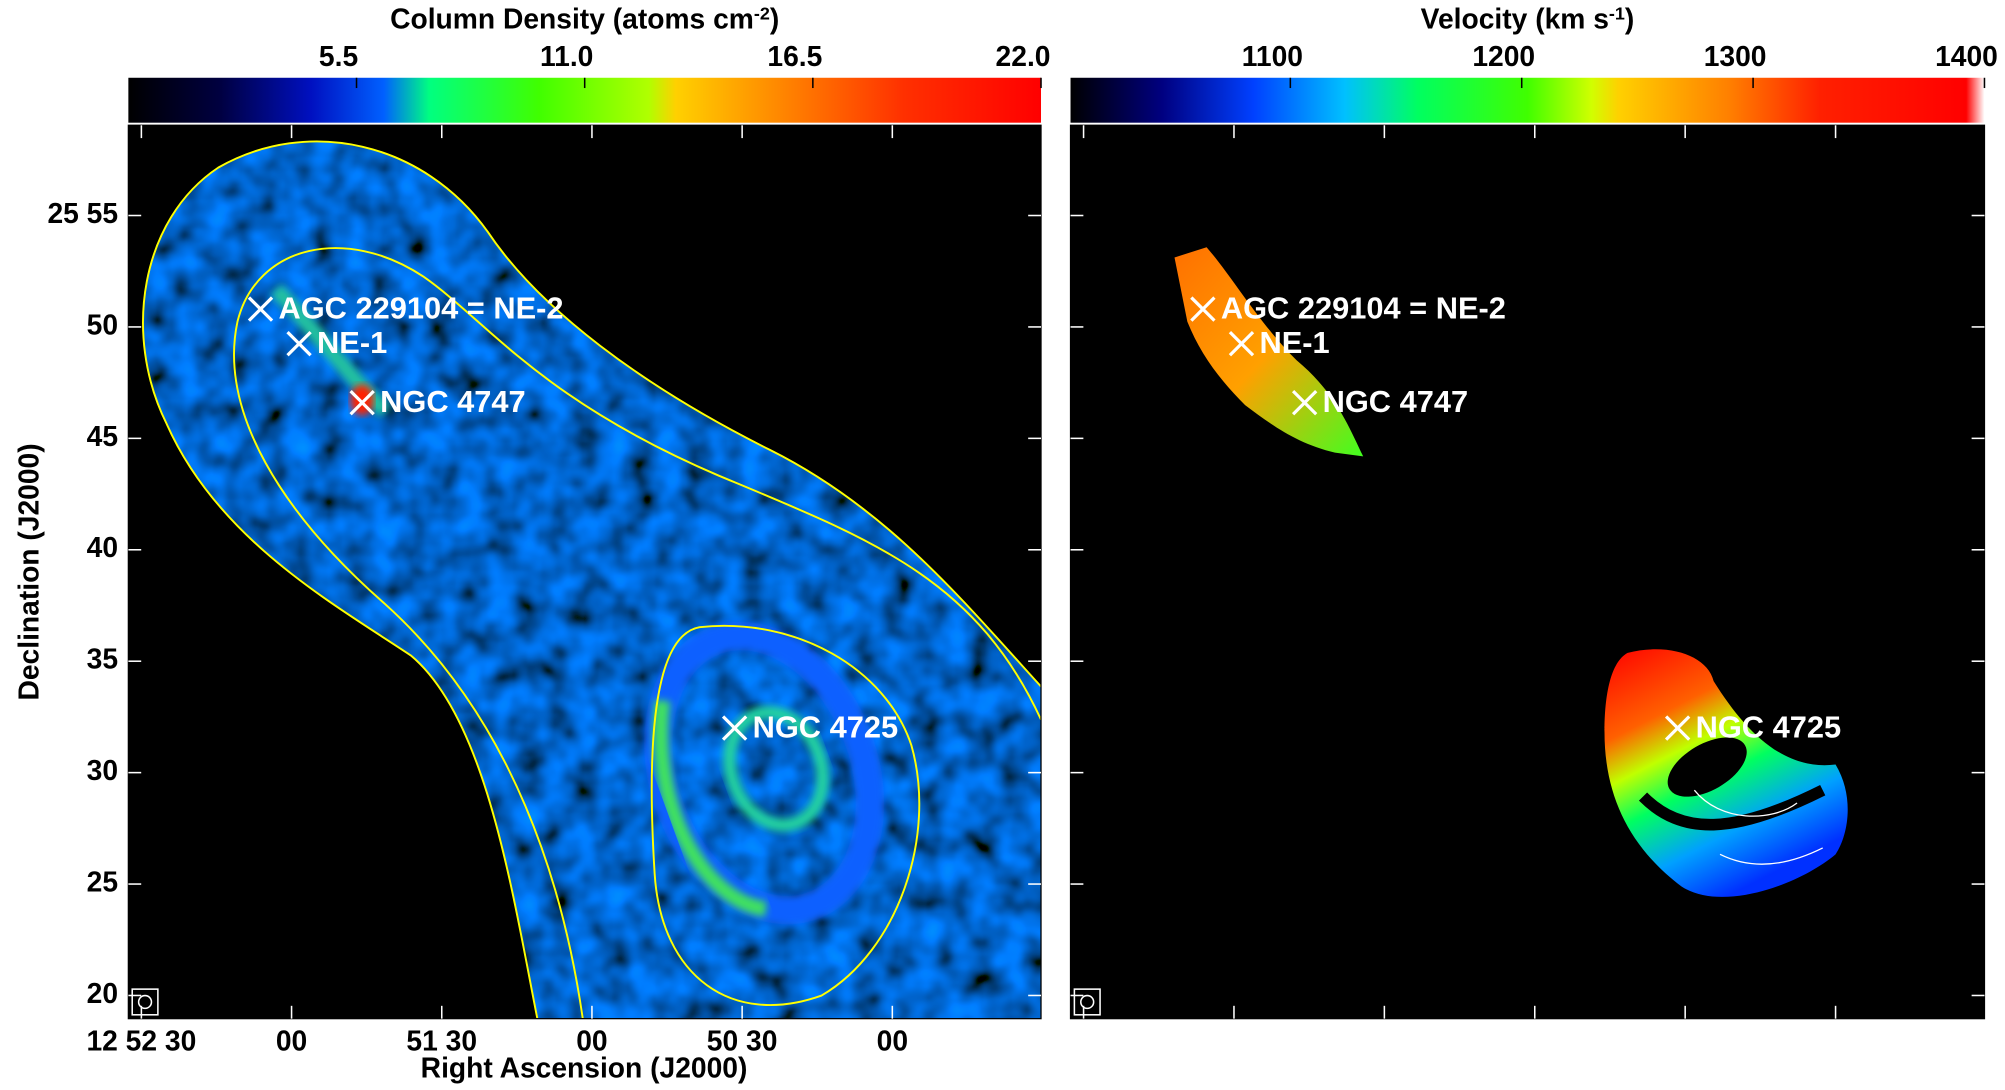 This screenshot has height=1090, width=2005. What do you see at coordinates (102, 324) in the screenshot?
I see `y-tick-label: 50` at bounding box center [102, 324].